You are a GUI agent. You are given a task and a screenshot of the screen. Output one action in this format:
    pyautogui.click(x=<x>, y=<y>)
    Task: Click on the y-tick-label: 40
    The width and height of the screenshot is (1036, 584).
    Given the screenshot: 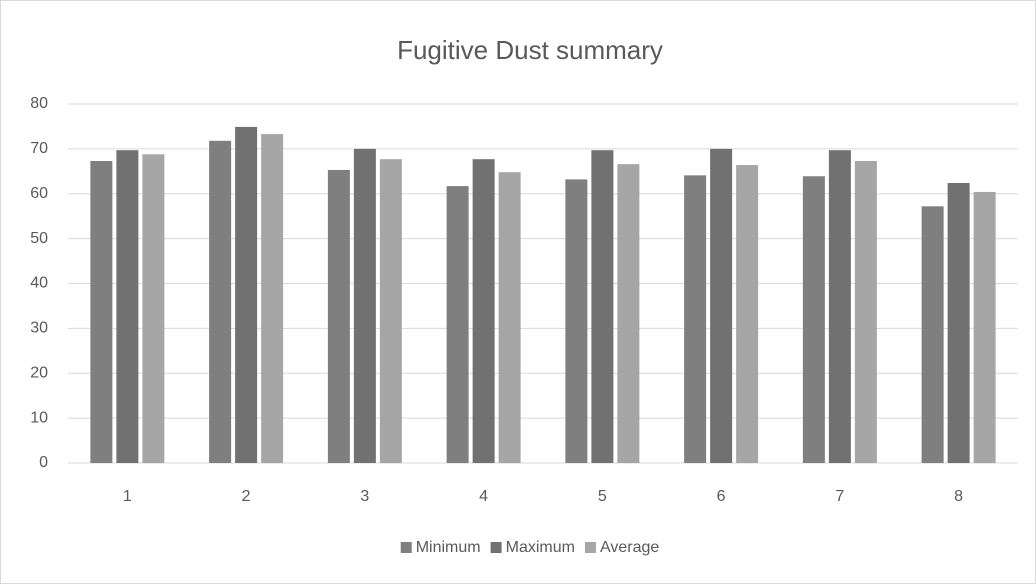 What is the action you would take?
    pyautogui.click(x=39, y=283)
    